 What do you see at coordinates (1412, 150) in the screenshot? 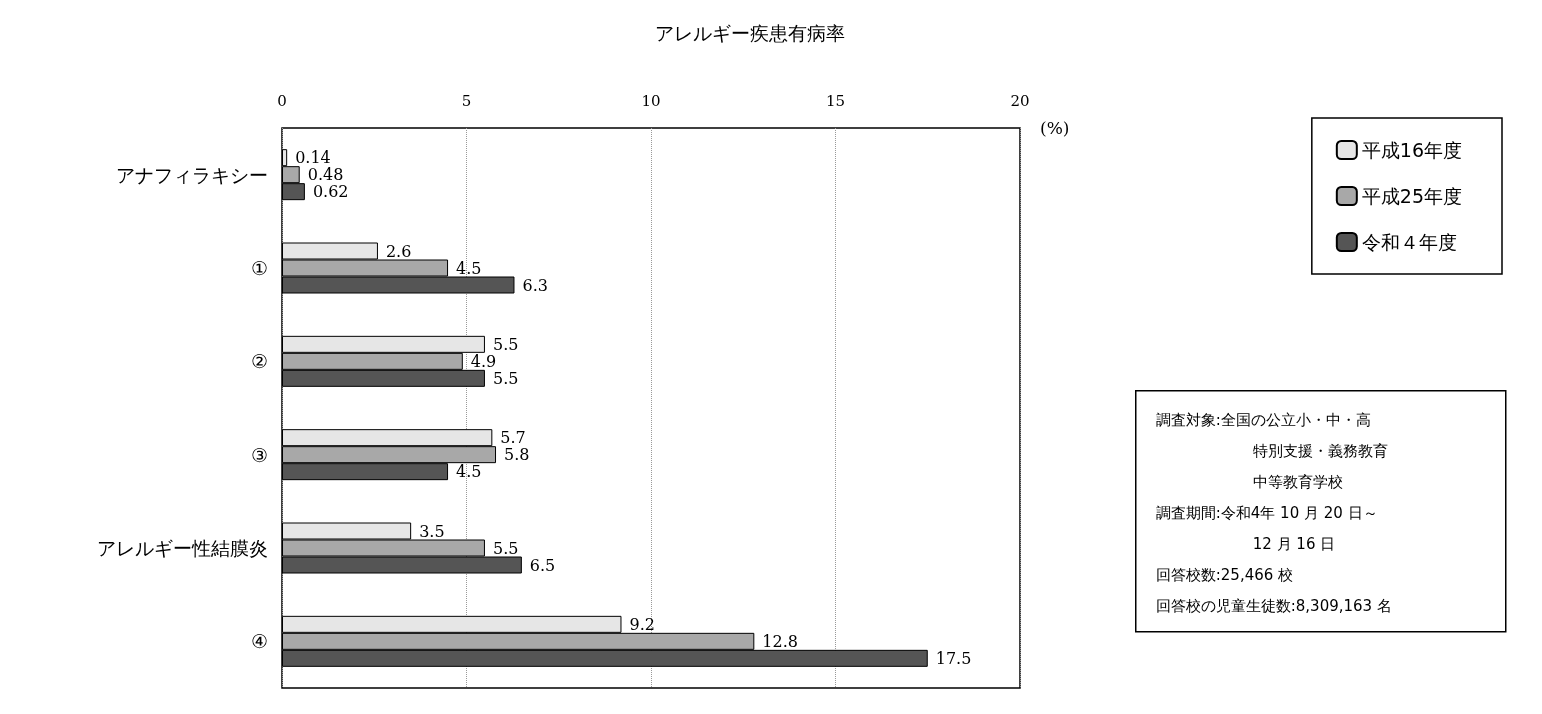
I see `legend-label: 平成16年度` at bounding box center [1412, 150].